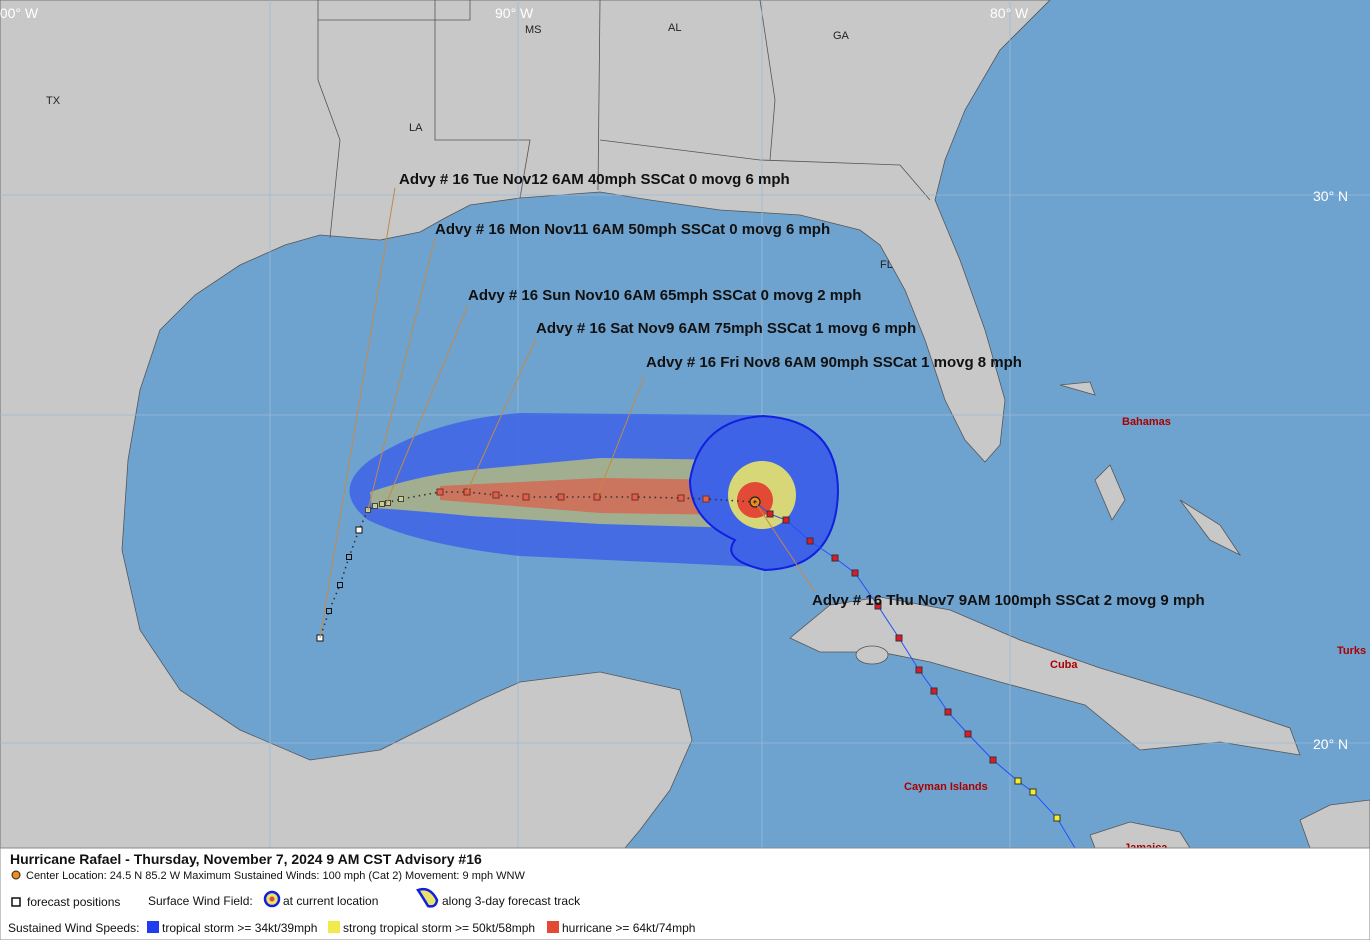 The width and height of the screenshot is (1370, 940). I want to click on region-label: MS, so click(533, 30).